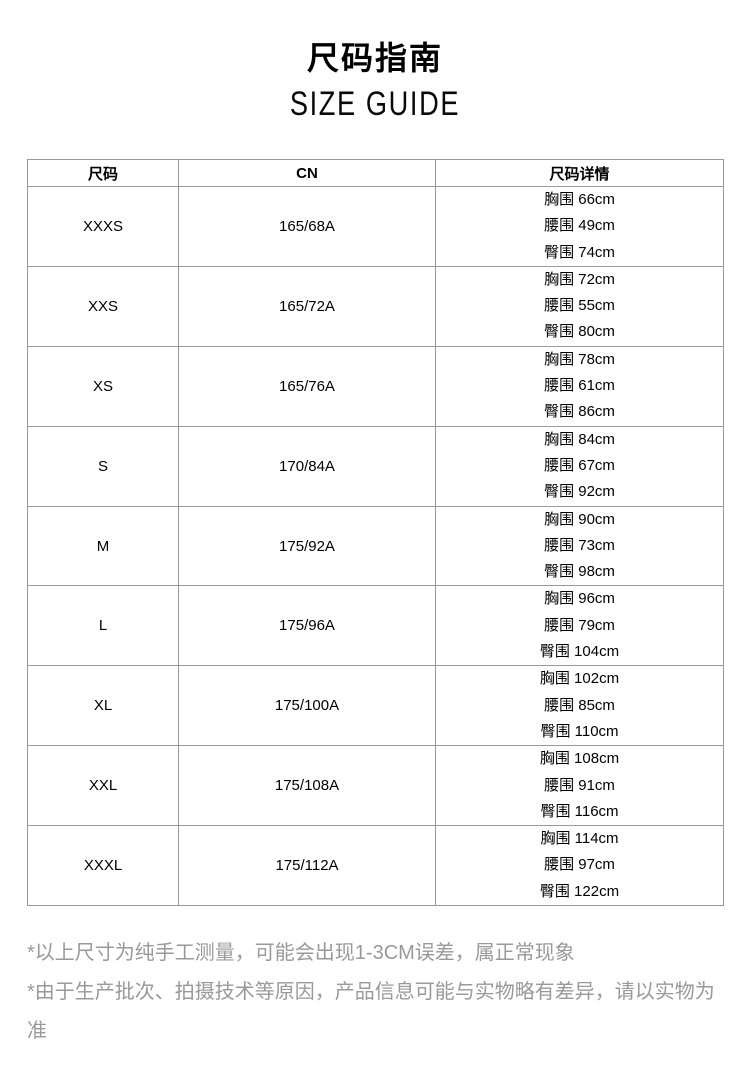 Image resolution: width=750 pixels, height=1070 pixels. What do you see at coordinates (579, 811) in the screenshot?
I see `detail-line: 臀围 116cm` at bounding box center [579, 811].